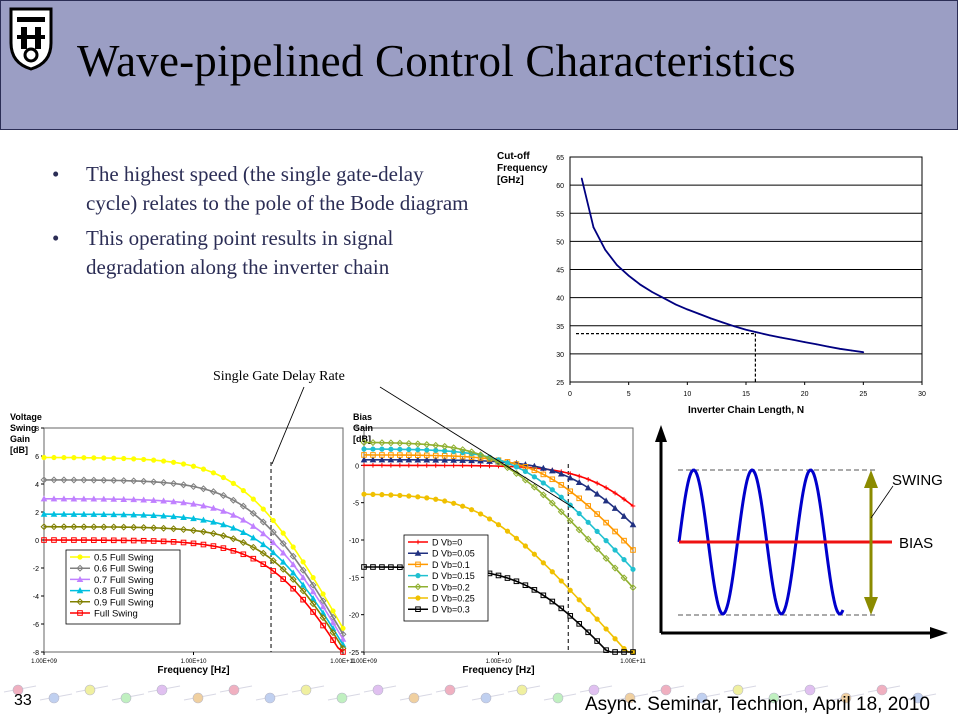 This screenshot has width=960, height=720. I want to click on y-tick-label: 0, so click(37, 541).